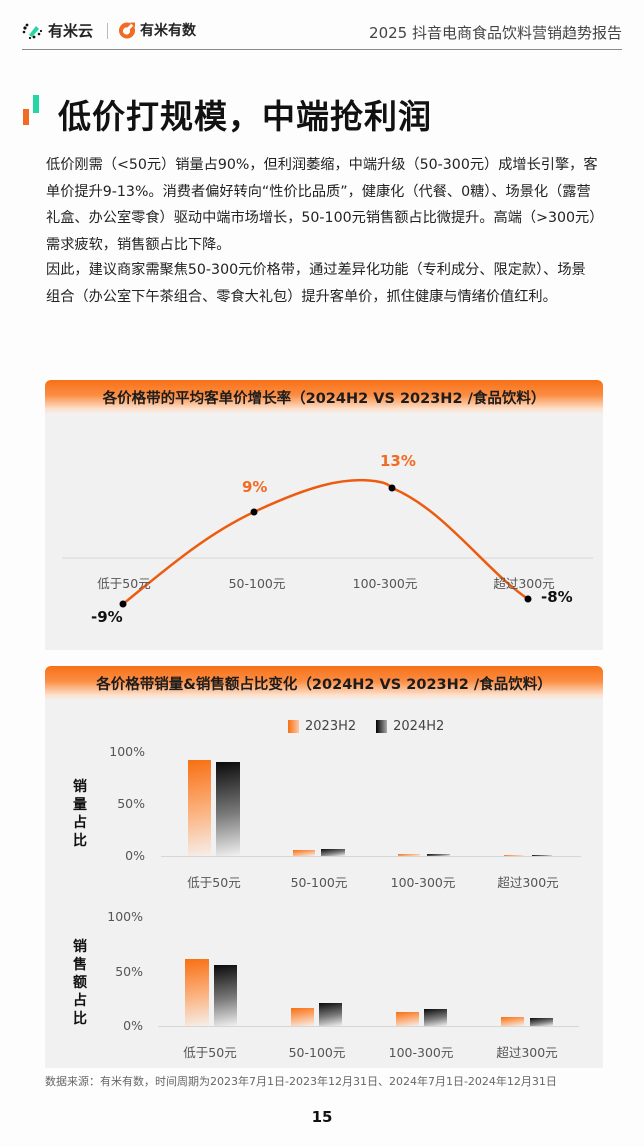 The height and width of the screenshot is (1147, 644). I want to click on page-number: 15, so click(322, 1117).